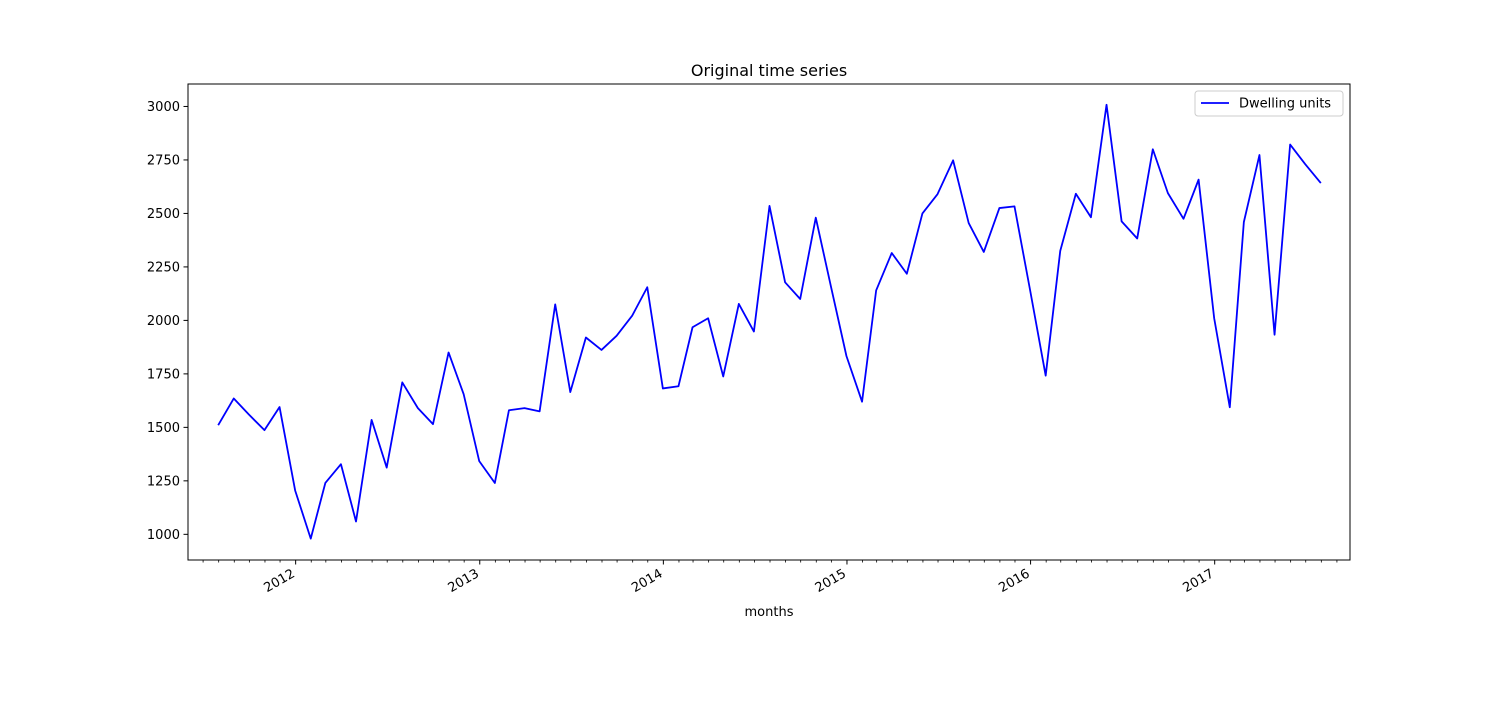  What do you see at coordinates (1014, 581) in the screenshot?
I see `x-tick-label: 2016` at bounding box center [1014, 581].